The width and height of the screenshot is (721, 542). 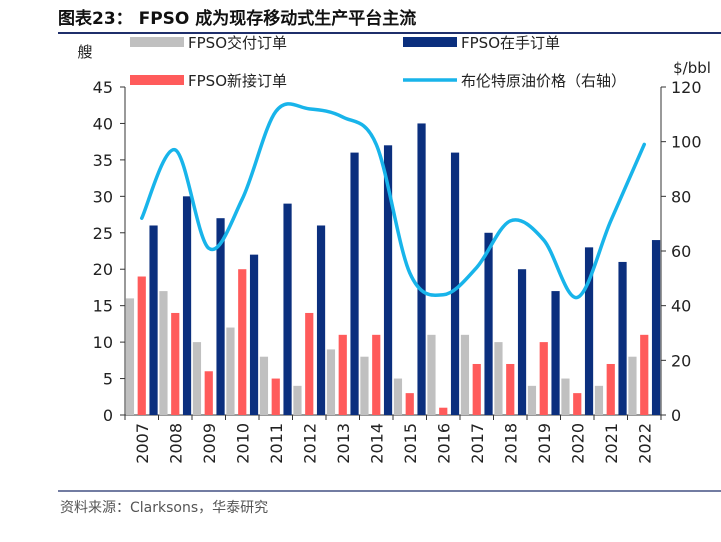 What do you see at coordinates (237, 43) in the screenshot?
I see `legend-label: FPSO交付订单` at bounding box center [237, 43].